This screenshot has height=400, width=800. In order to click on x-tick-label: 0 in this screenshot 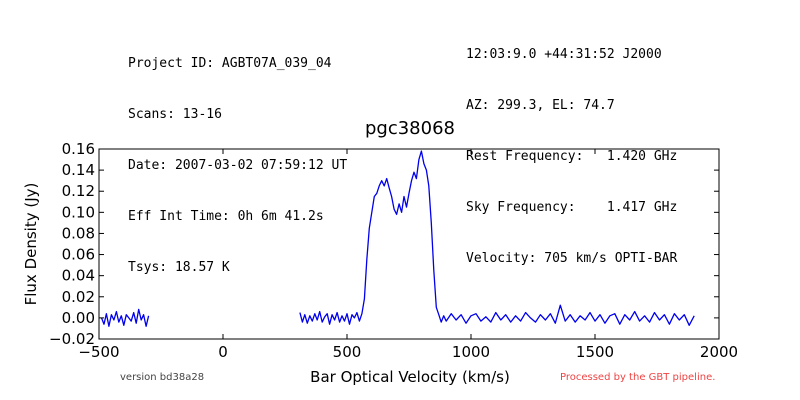, I will do `click(223, 352)`.